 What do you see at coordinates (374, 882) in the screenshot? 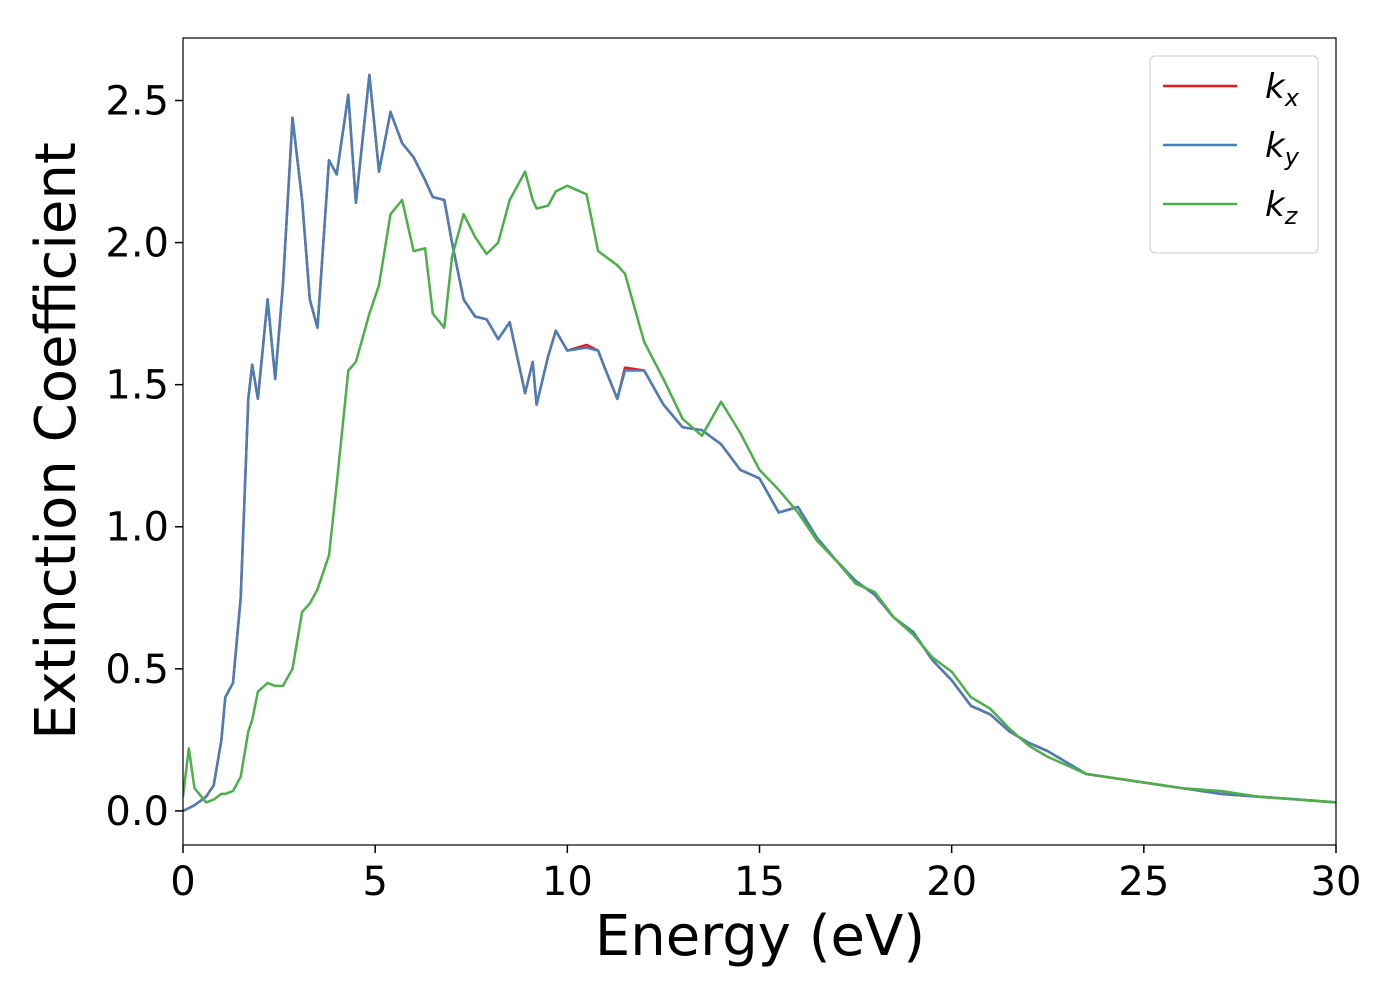
I see `x-tick-label: 5` at bounding box center [374, 882].